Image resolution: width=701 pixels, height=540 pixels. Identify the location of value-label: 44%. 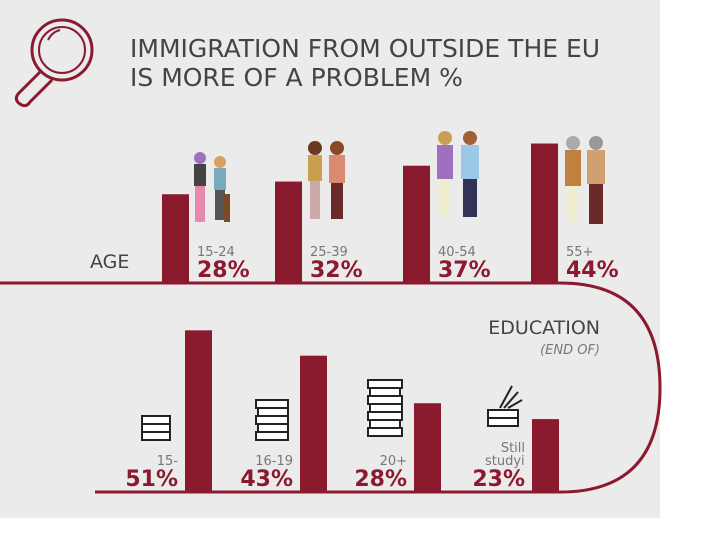
(592, 270).